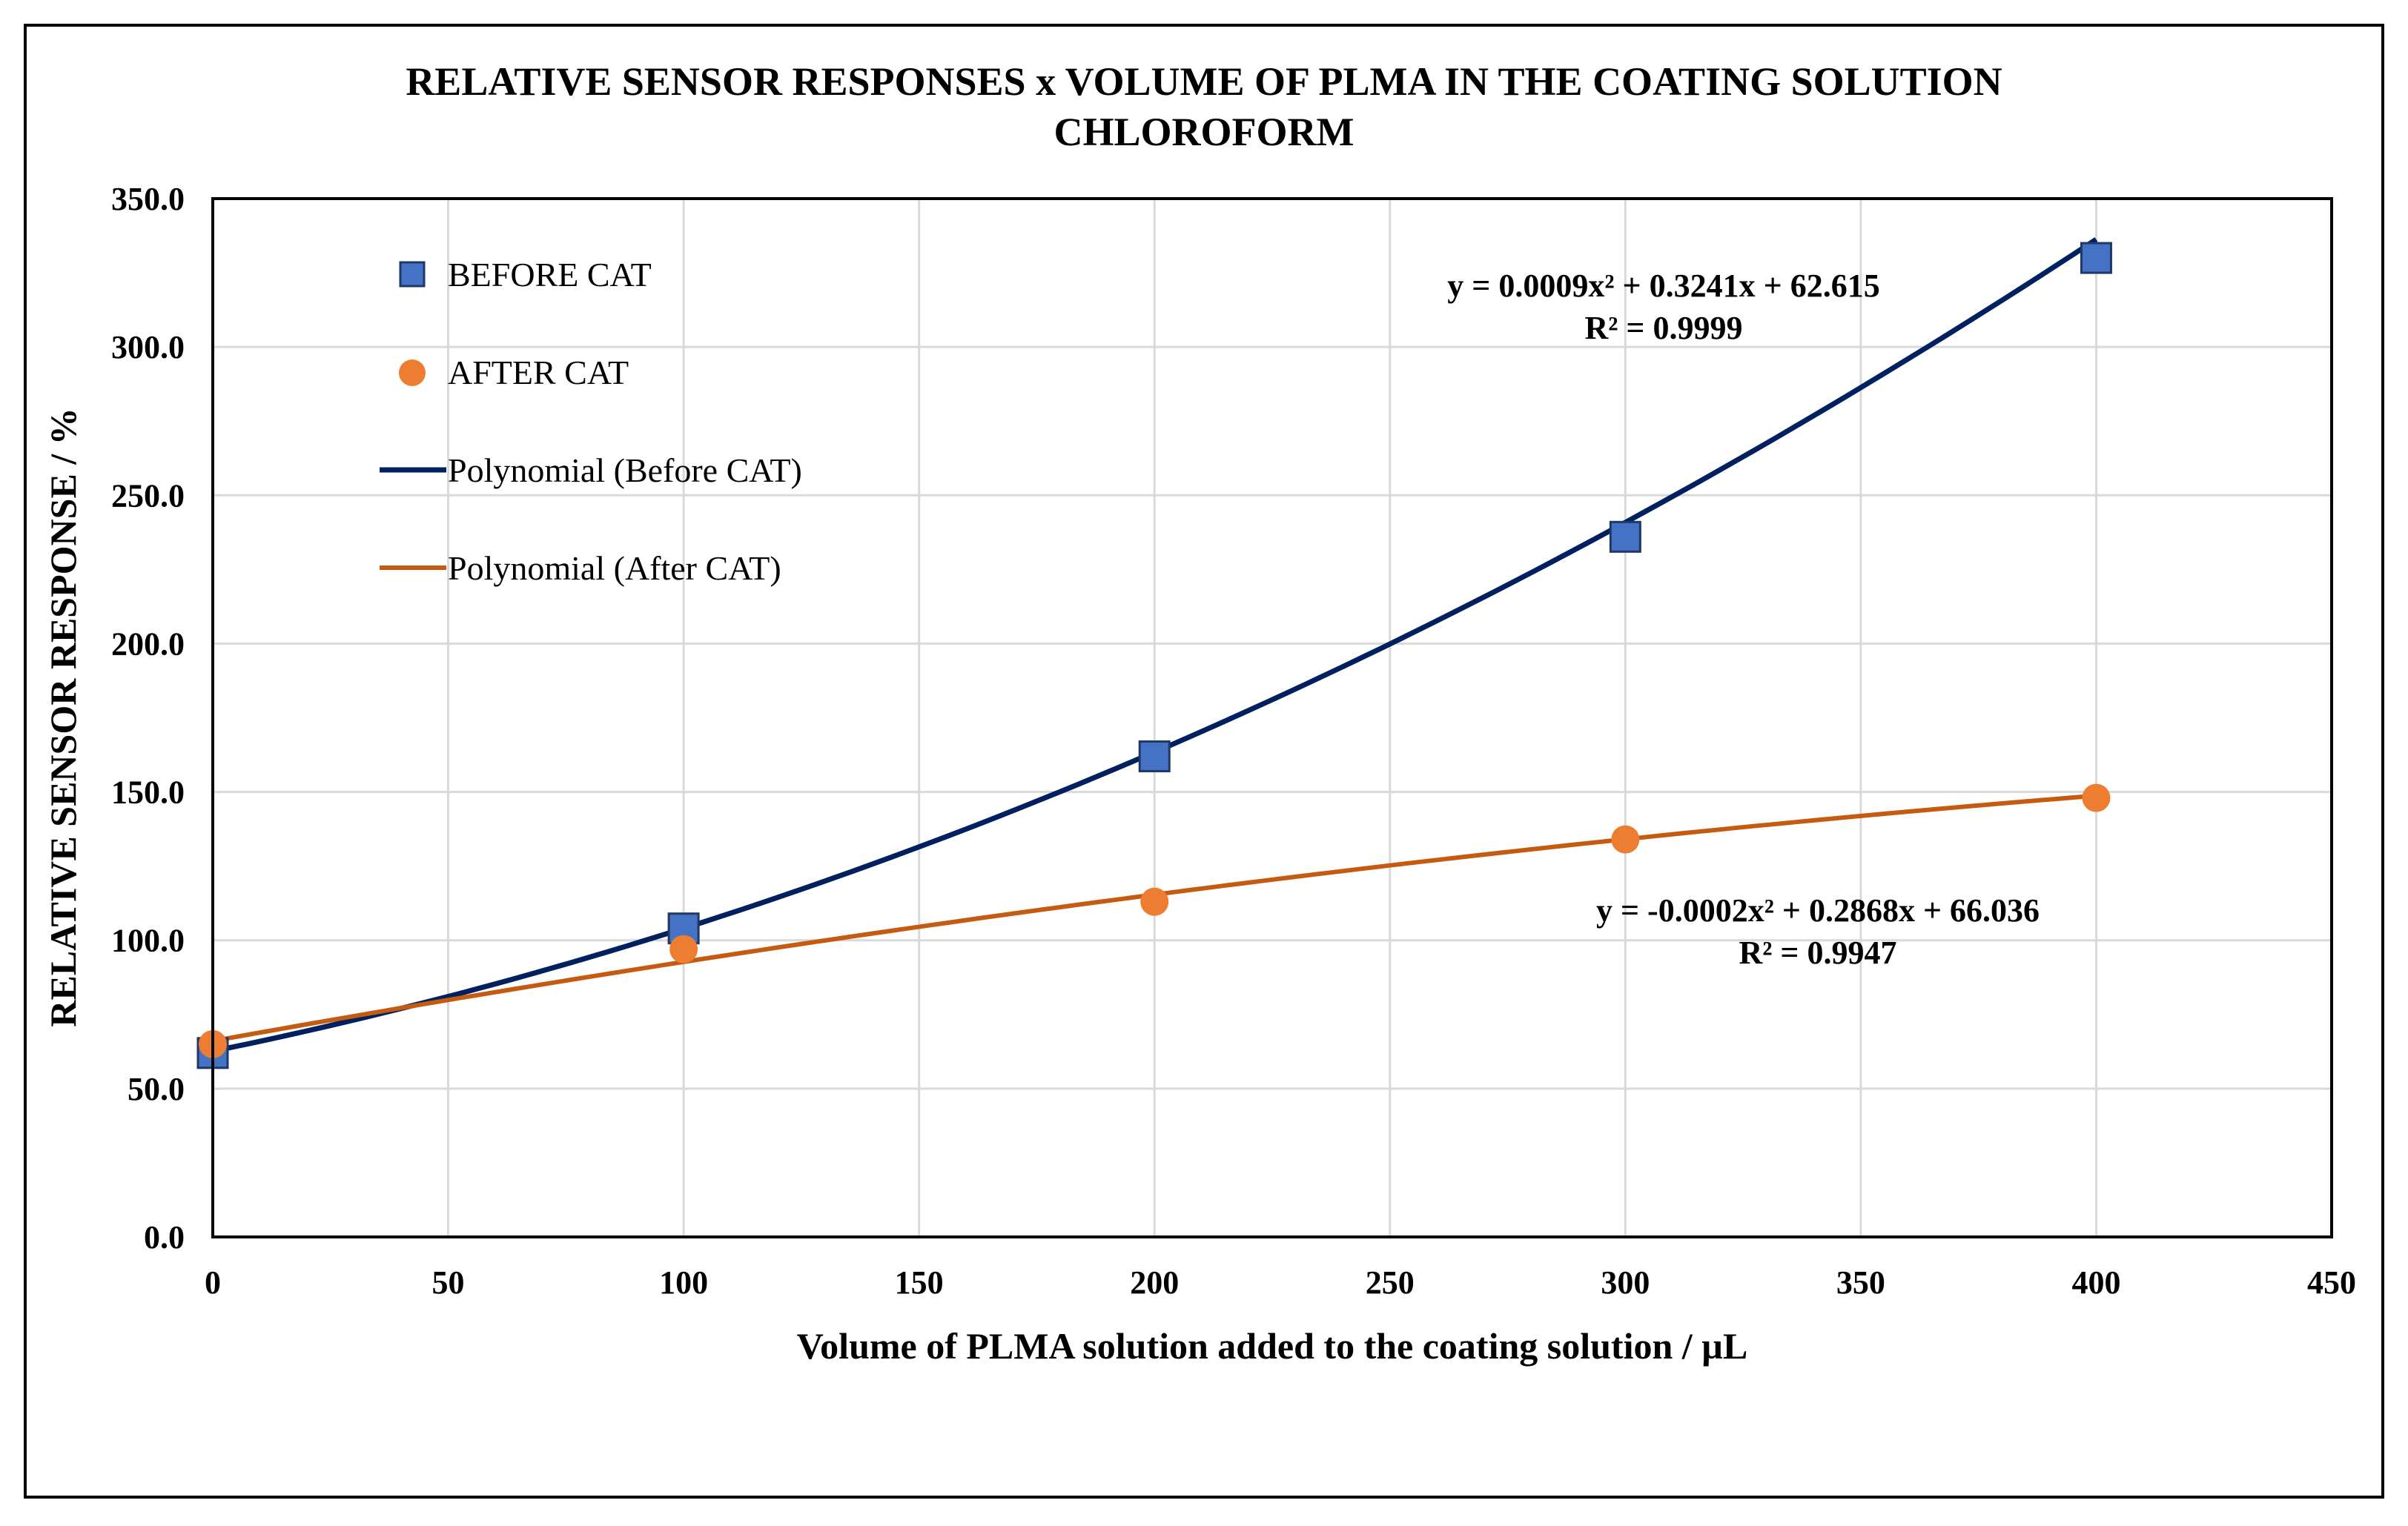 The image size is (2408, 1526). I want to click on x-tick-label: 350, so click(1860, 1282).